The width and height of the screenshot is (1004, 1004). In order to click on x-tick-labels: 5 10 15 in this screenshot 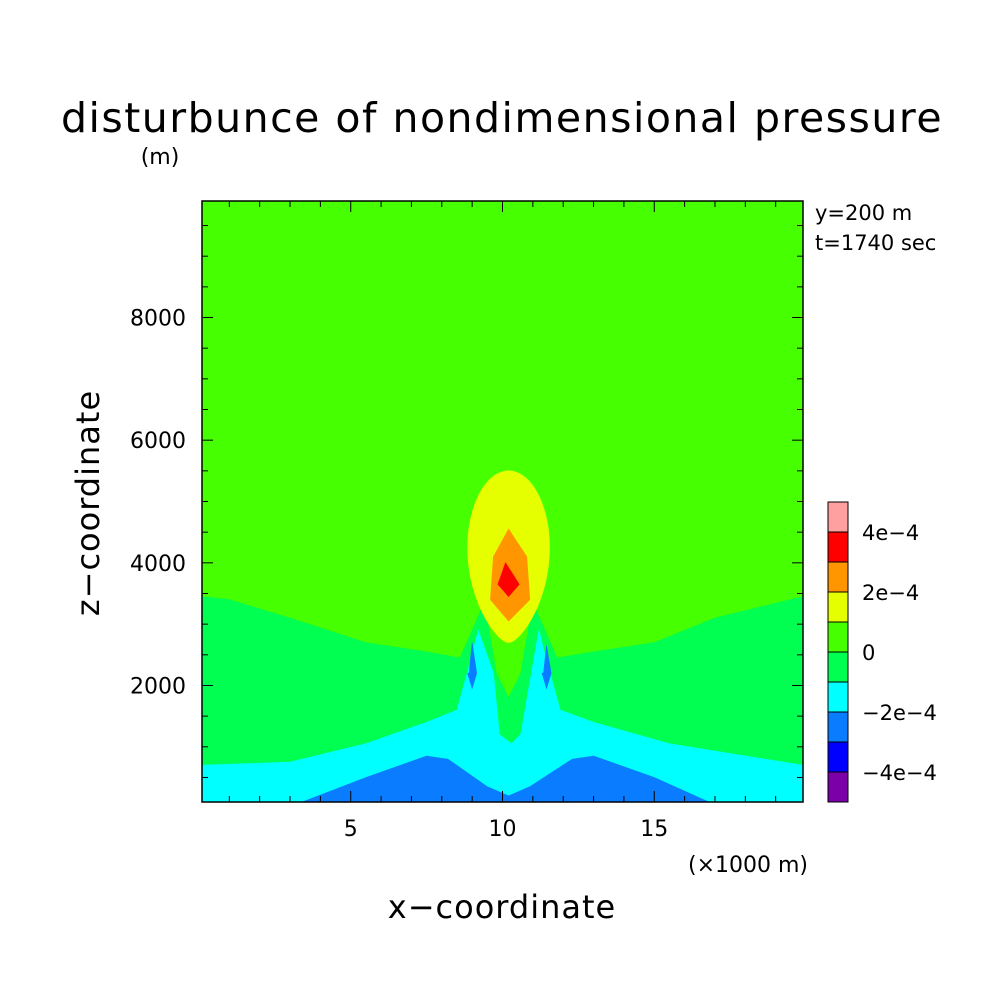, I will do `click(506, 829)`.